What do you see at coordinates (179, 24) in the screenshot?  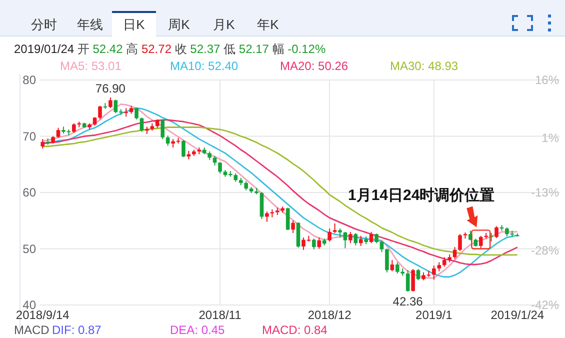 I see `text: 周K` at bounding box center [179, 24].